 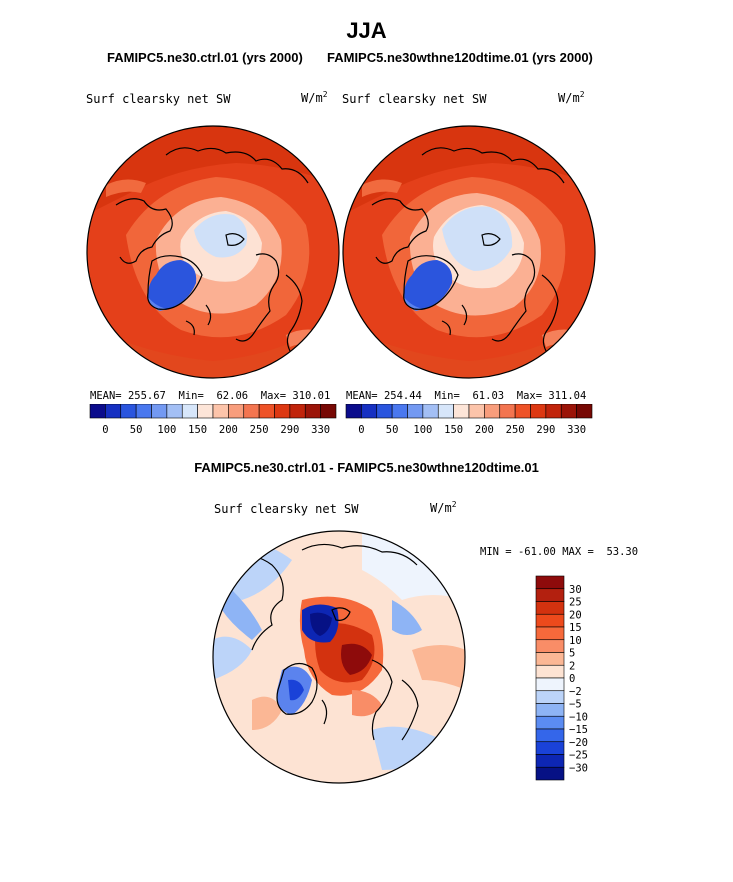 I want to click on min-label: Min=, so click(x=447, y=396).